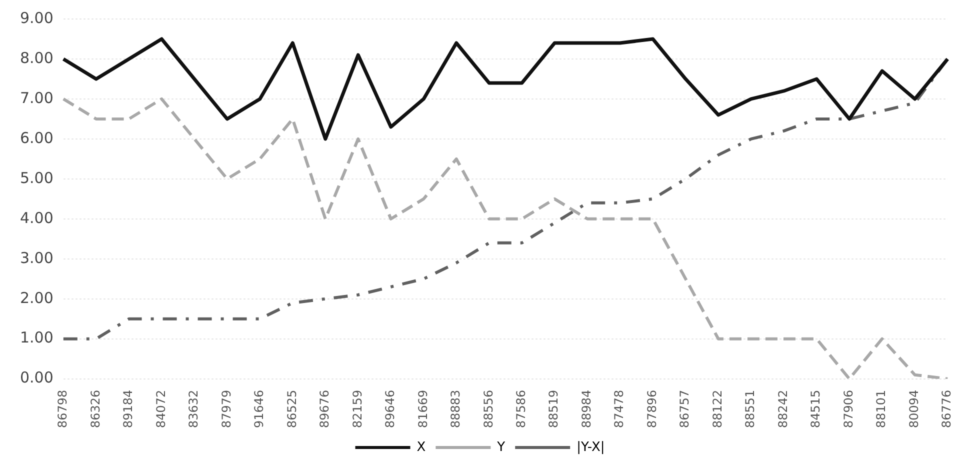 The height and width of the screenshot is (464, 965). I want to click on x-tick-label: 88242, so click(783, 409).